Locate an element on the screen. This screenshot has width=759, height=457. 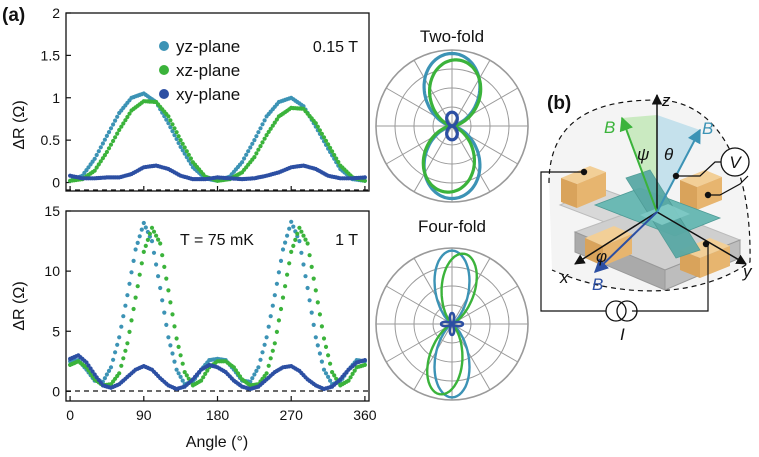
x-tick-label: 270 is located at coordinates (292, 415).